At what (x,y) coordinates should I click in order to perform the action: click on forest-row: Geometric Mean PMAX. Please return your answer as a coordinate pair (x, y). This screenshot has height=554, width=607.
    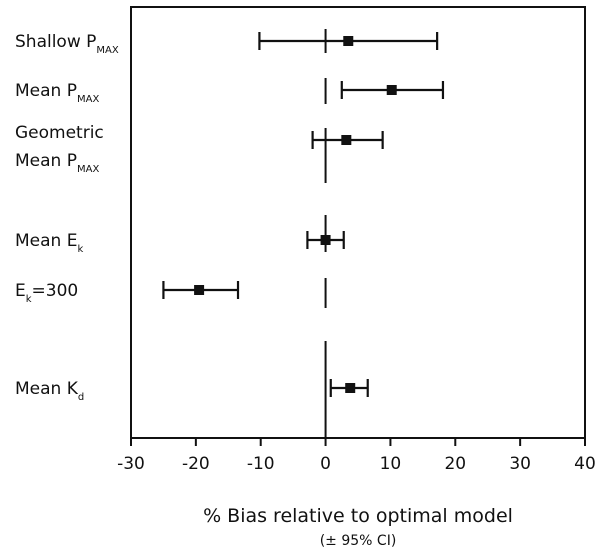
    Looking at the image, I should click on (199, 149).